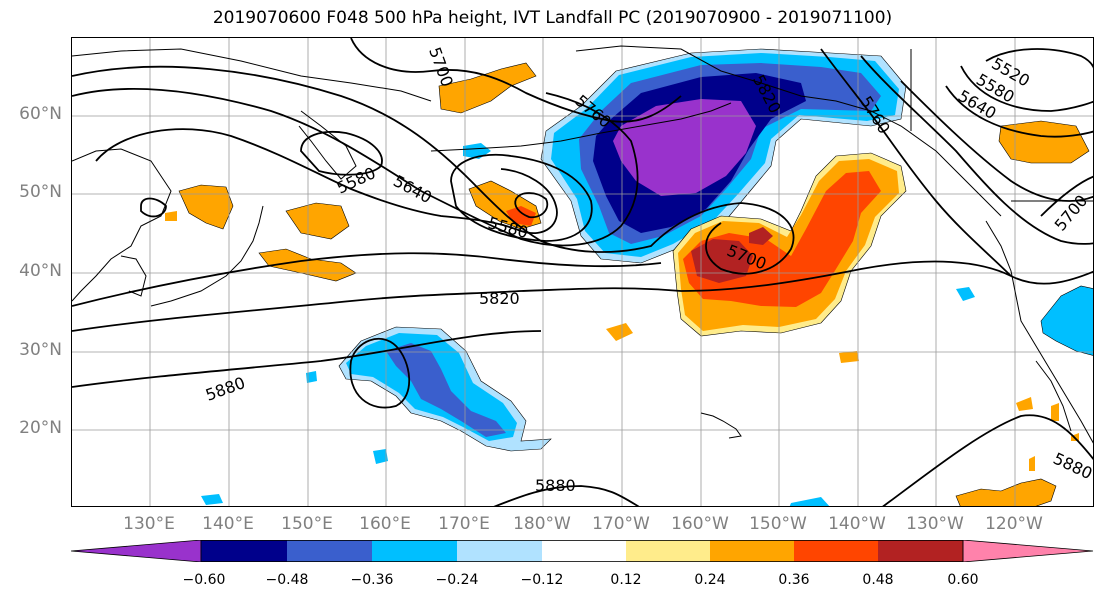 The width and height of the screenshot is (1105, 601). I want to click on shade-neg-ne-coast, so click(1066, 320).